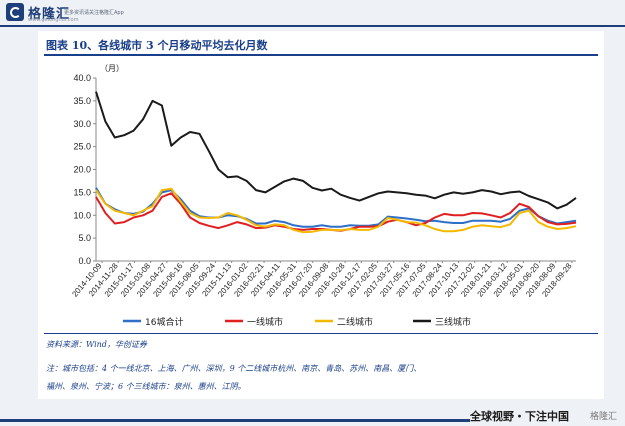  Describe the element at coordinates (321, 55) in the screenshot. I see `title-divider` at that location.